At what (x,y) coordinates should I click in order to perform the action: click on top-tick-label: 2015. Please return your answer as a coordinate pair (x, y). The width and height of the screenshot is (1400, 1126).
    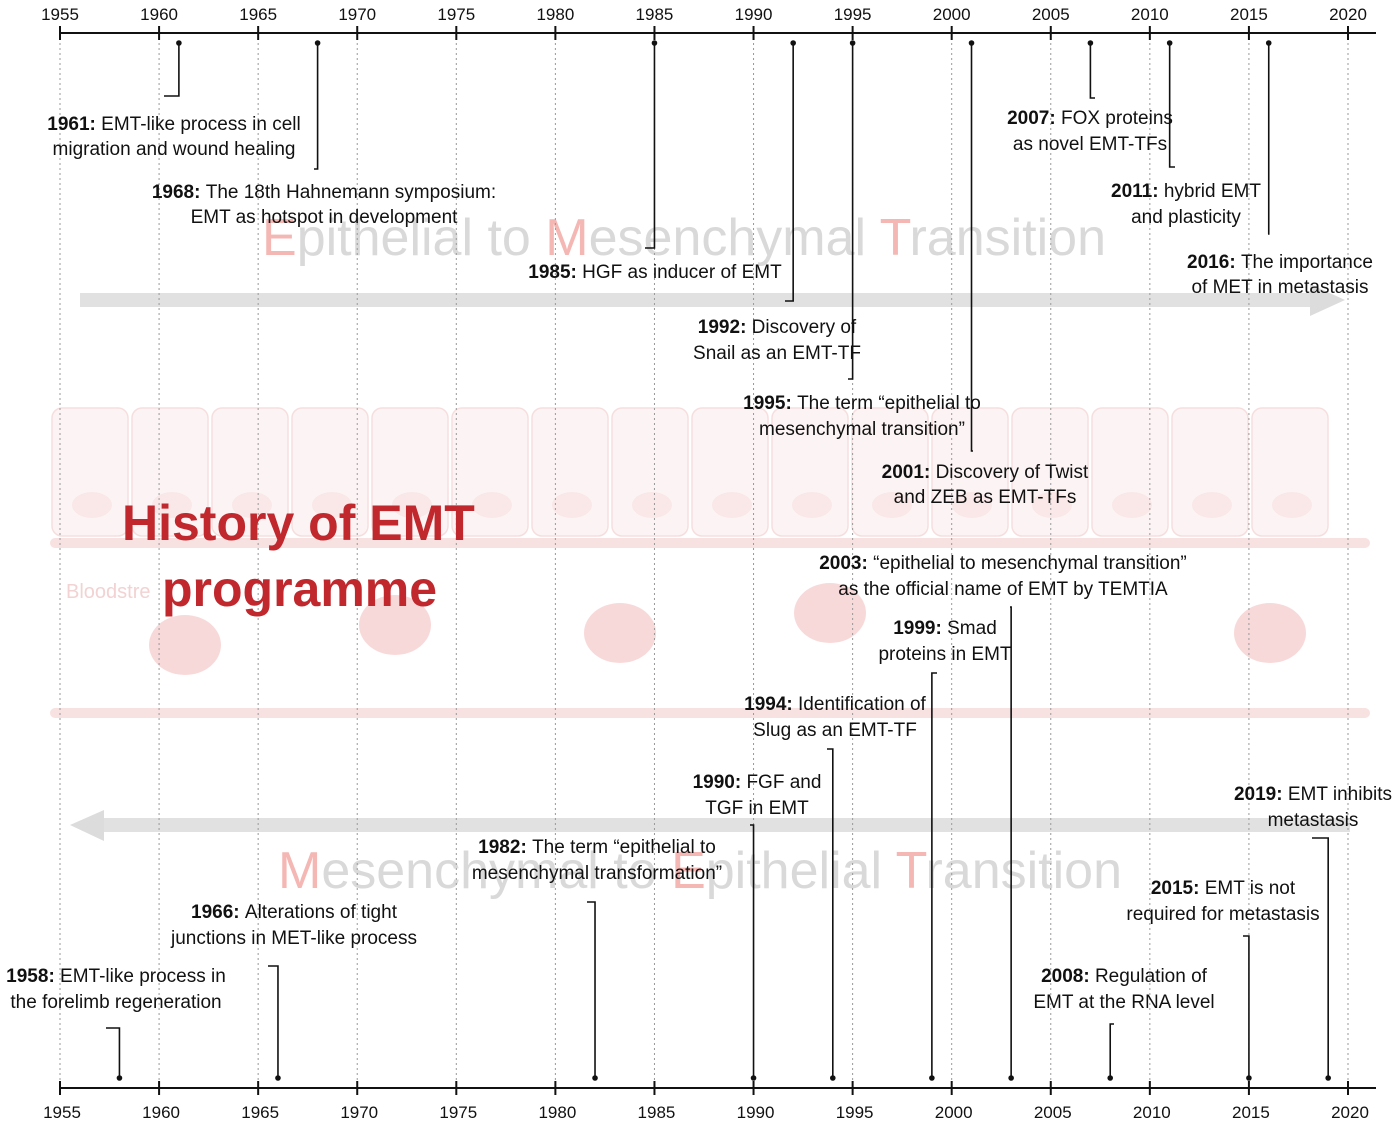
    Looking at the image, I should click on (1249, 14).